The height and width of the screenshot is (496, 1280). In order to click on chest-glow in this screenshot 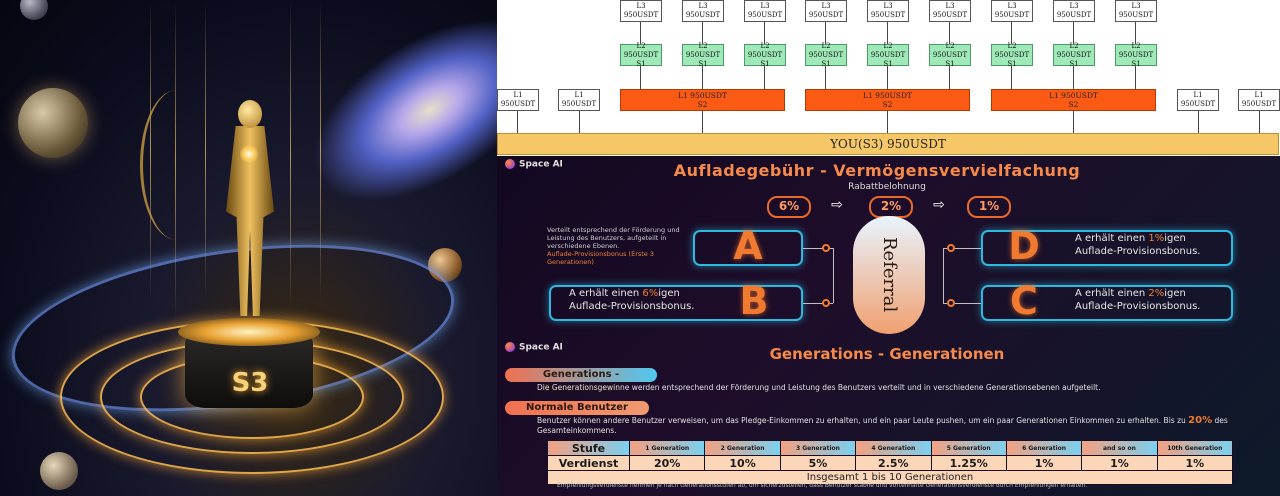, I will do `click(249, 154)`.